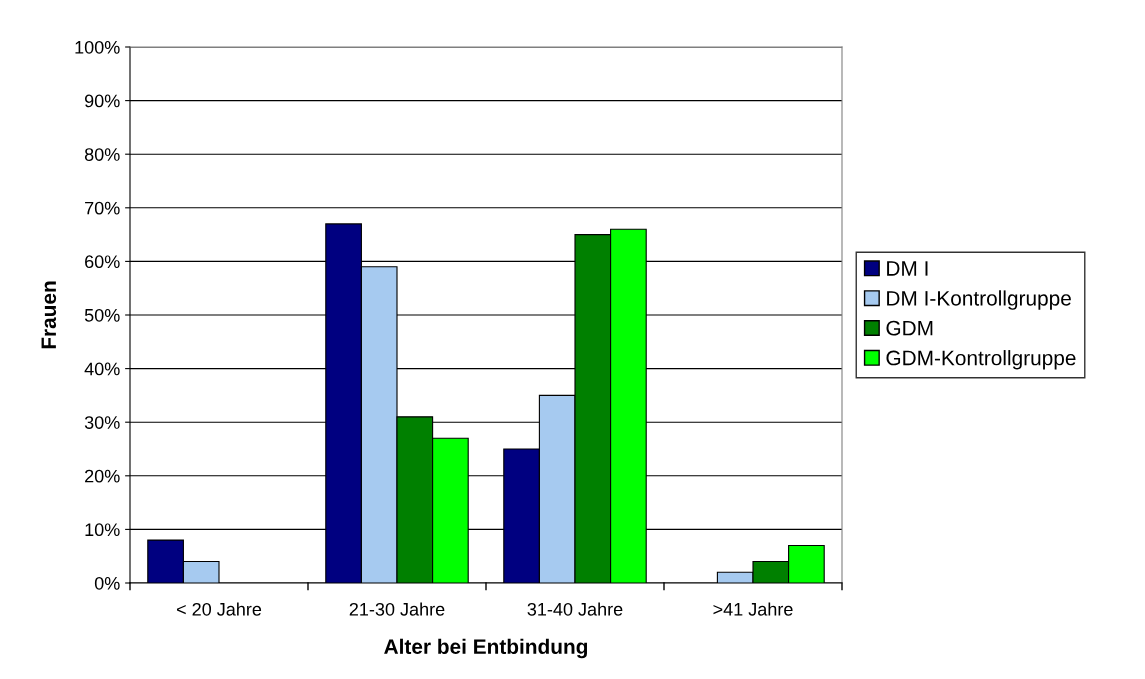 The image size is (1145, 679). I want to click on y-tick-label: 50%, so click(102, 315).